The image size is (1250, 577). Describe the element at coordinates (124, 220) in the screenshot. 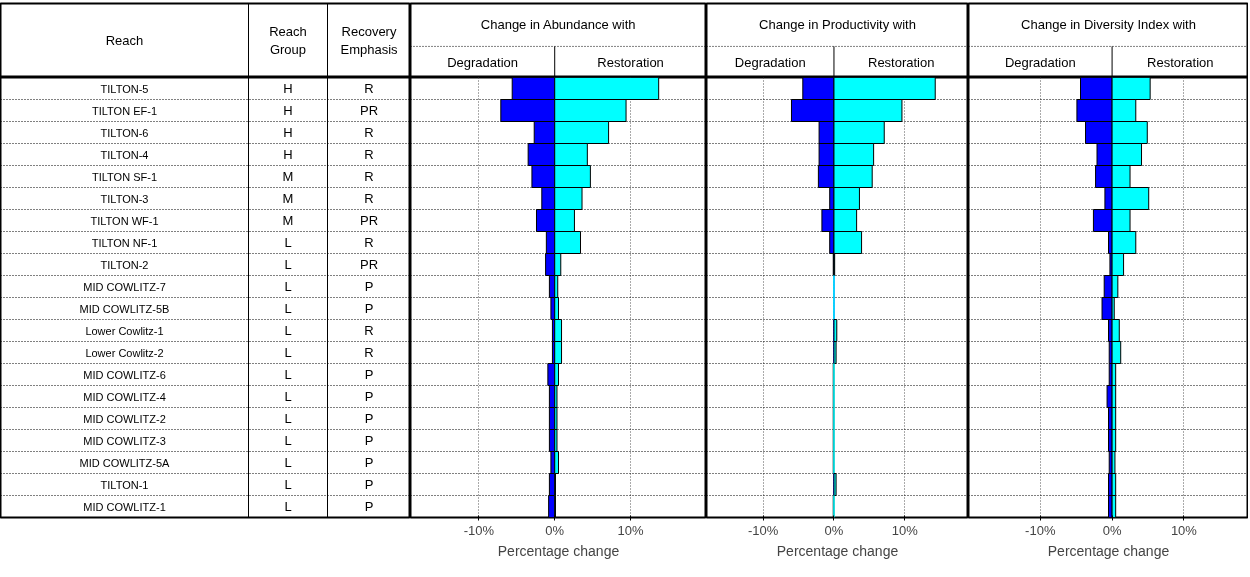

I see `category-label: TILTON WF-1` at that location.